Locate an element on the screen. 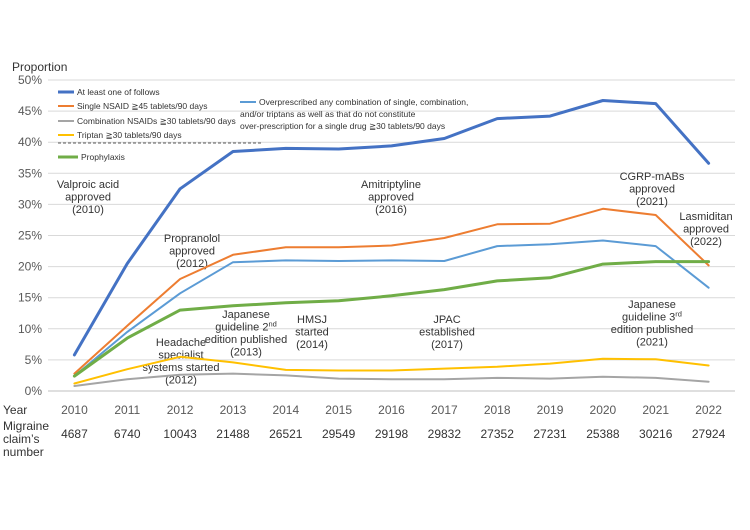  claims-row-label: number is located at coordinates (23, 452).